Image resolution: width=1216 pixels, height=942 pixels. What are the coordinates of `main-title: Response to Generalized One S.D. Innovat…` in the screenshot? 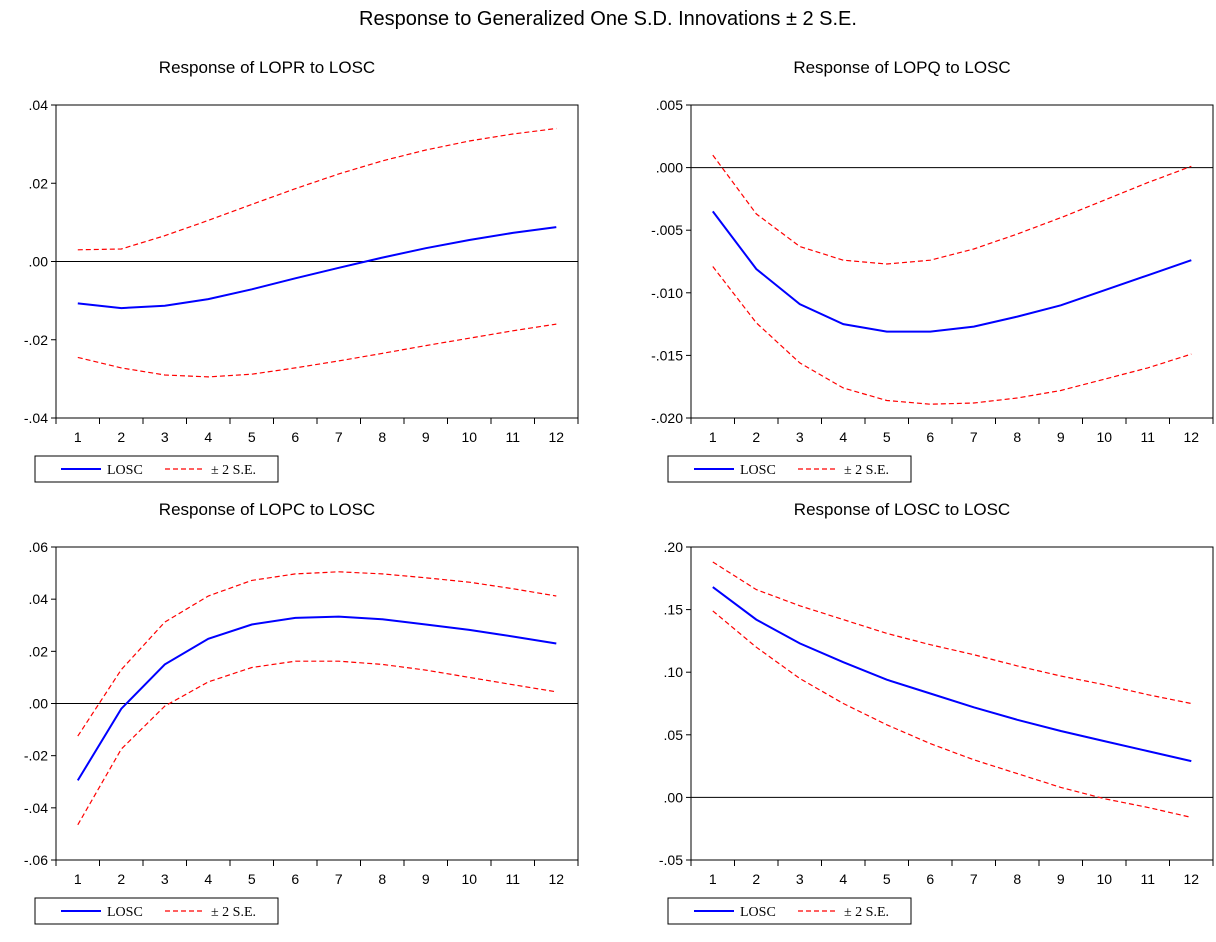 It's located at (608, 19).